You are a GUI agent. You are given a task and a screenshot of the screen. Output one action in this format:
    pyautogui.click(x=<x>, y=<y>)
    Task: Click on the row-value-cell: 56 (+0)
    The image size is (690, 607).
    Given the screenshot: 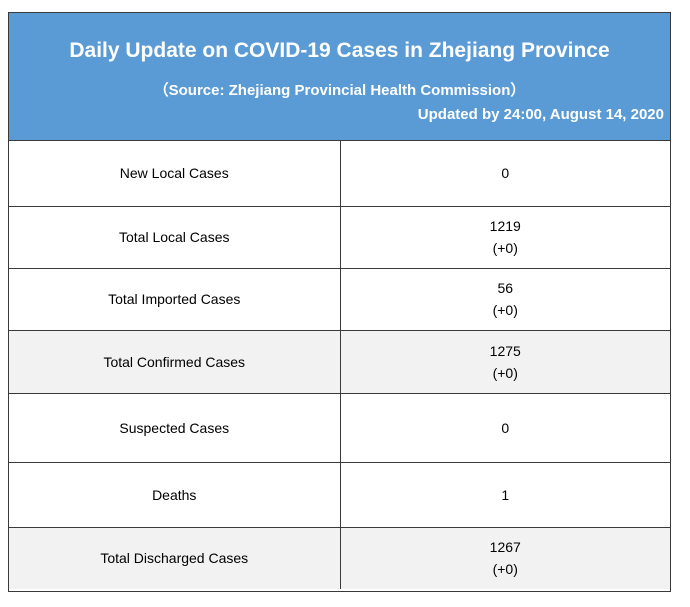 What is the action you would take?
    pyautogui.click(x=505, y=299)
    